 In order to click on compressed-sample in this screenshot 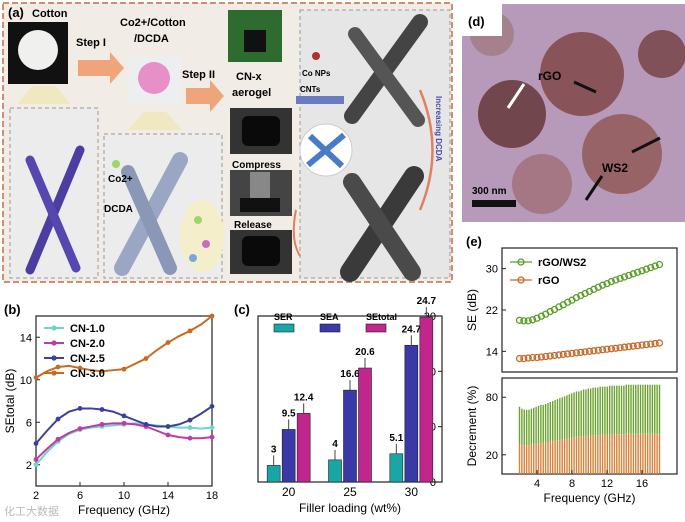, I will do `click(260, 205)`.